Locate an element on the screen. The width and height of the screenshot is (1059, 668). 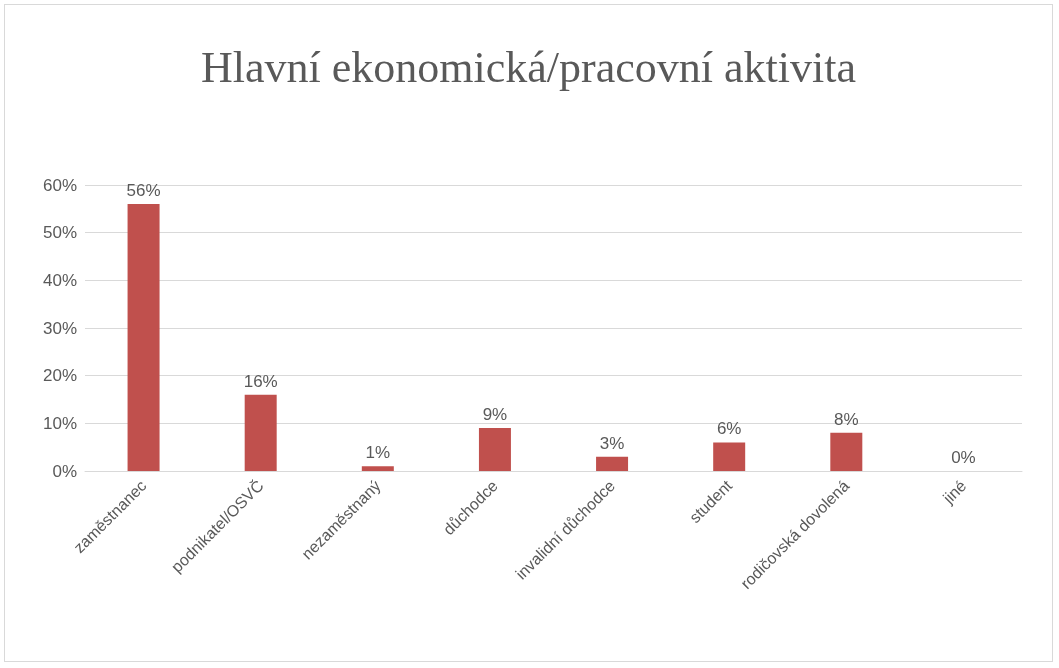
y-tick-label: 50% is located at coordinates (59, 233).